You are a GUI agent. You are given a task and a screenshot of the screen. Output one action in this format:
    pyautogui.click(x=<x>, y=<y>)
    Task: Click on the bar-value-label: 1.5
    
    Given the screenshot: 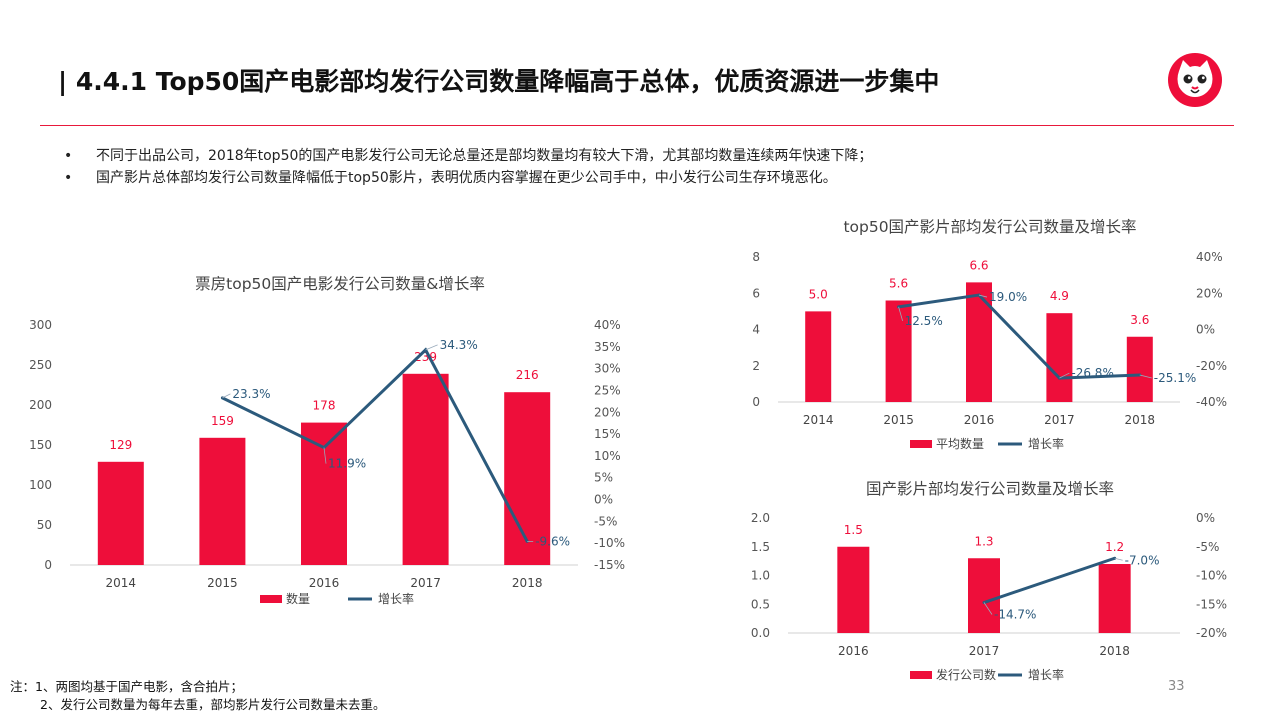 What is the action you would take?
    pyautogui.click(x=853, y=530)
    